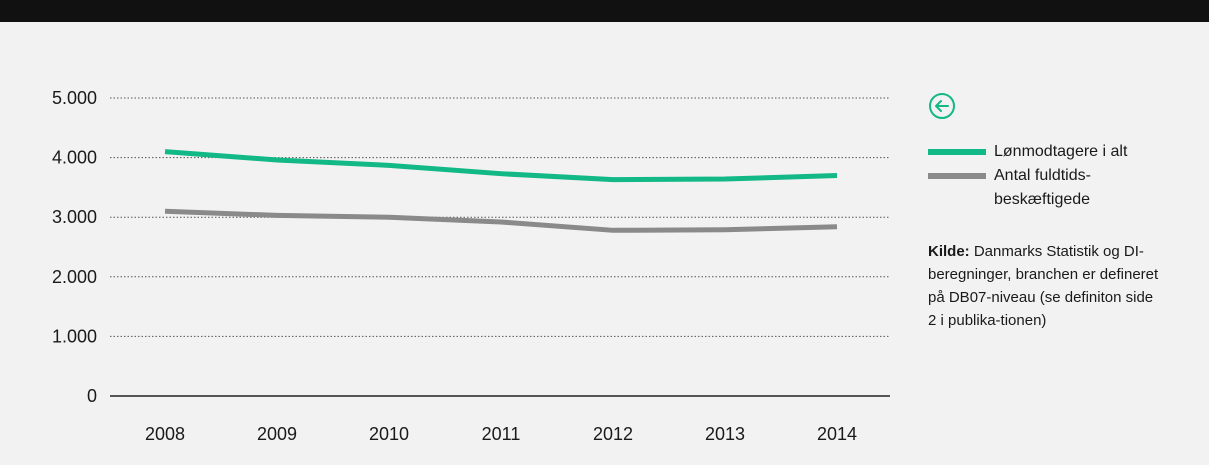 The image size is (1209, 465). I want to click on series-line-lonmodtagere, so click(501, 166).